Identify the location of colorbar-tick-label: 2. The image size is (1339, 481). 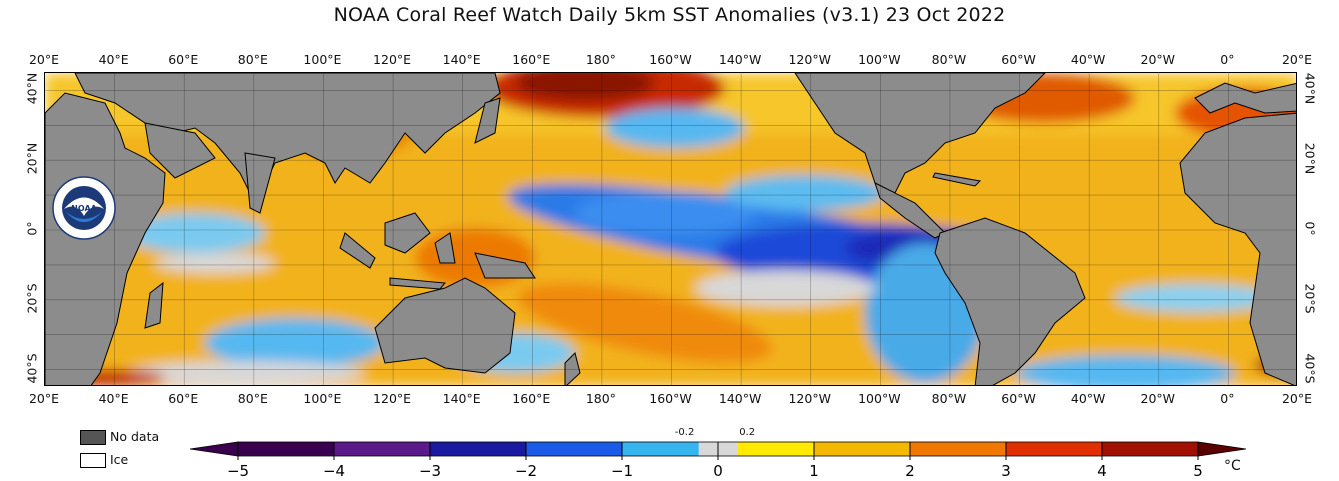
(910, 471).